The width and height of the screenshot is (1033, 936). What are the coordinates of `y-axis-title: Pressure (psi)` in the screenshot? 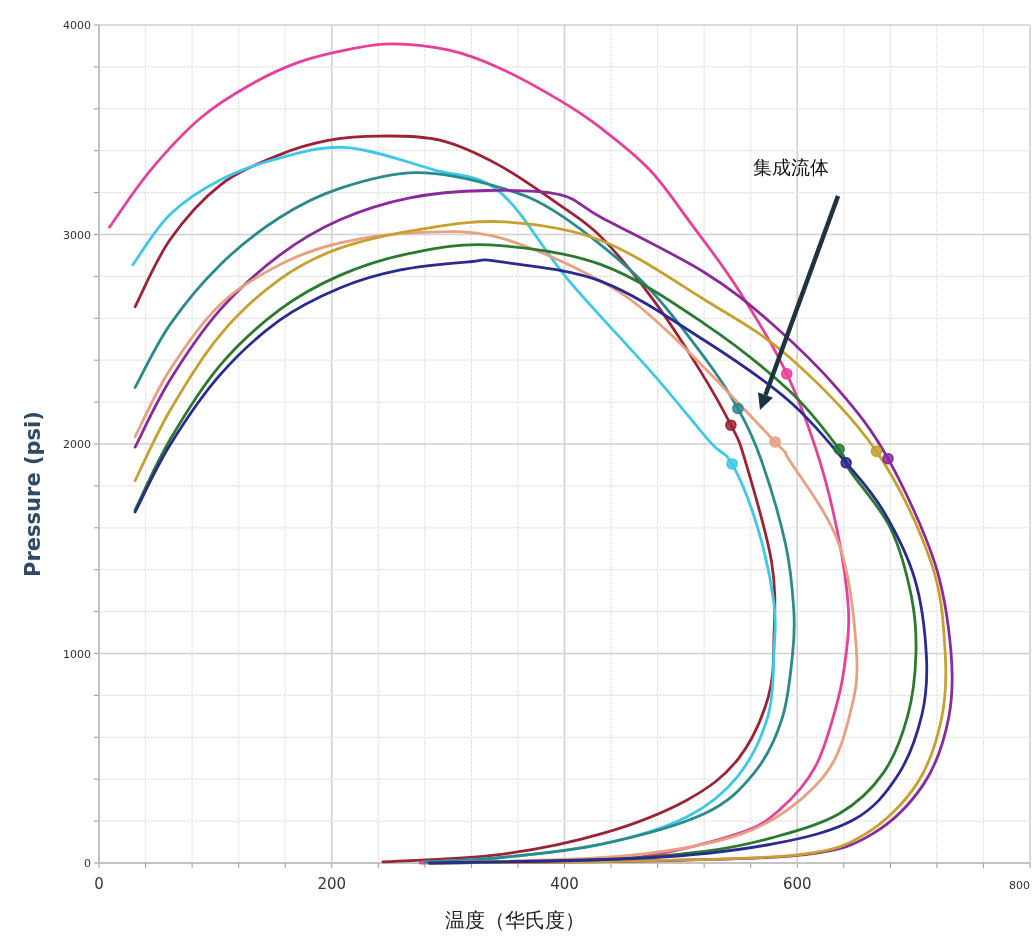 It's located at (33, 494).